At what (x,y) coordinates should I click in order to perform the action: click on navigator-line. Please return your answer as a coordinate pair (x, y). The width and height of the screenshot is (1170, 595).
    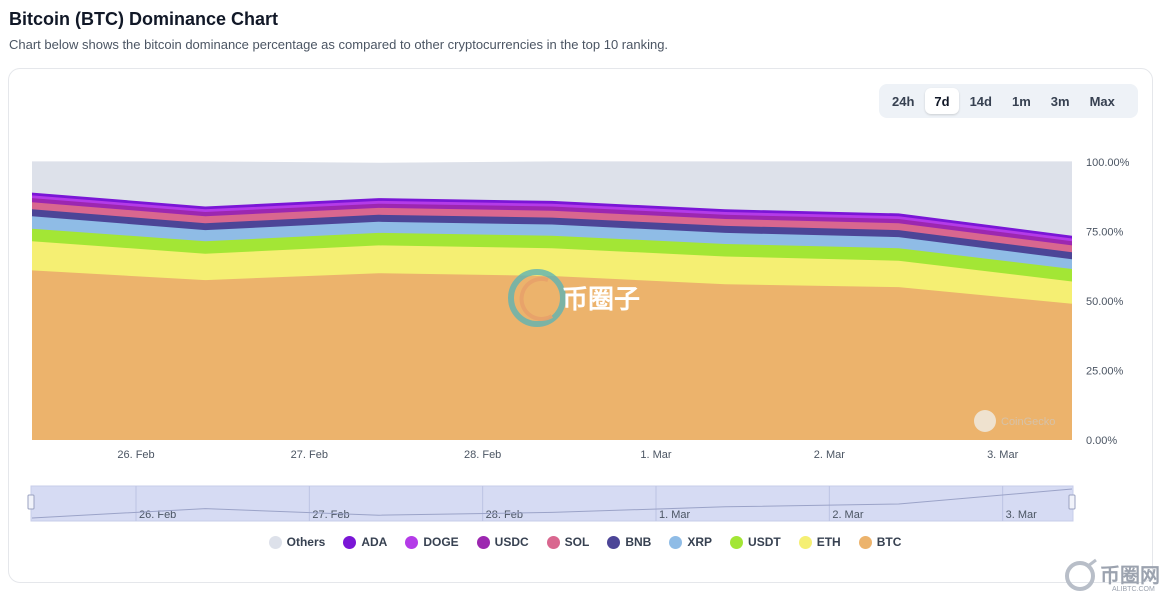
    Looking at the image, I should click on (552, 503).